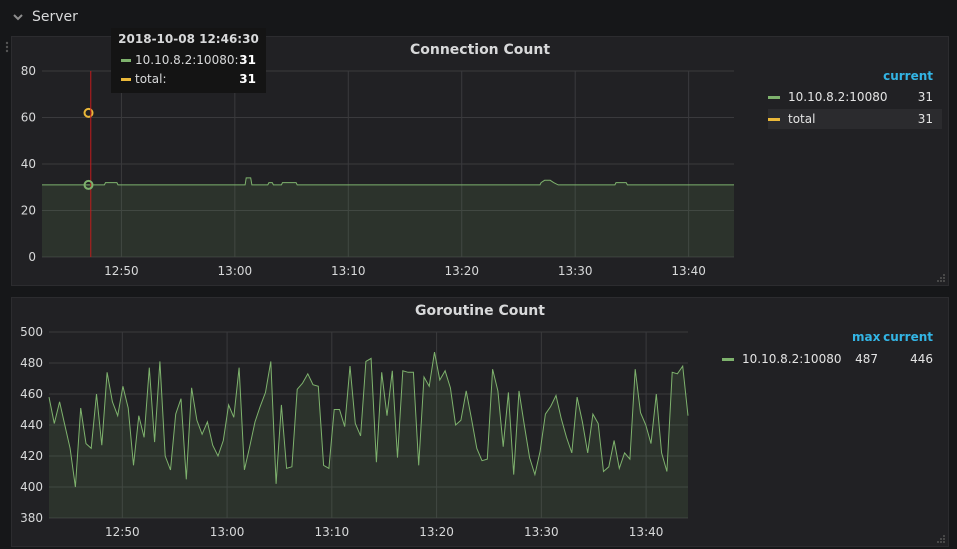 The width and height of the screenshot is (957, 549). I want to click on legend-header-max: max, so click(866, 337).